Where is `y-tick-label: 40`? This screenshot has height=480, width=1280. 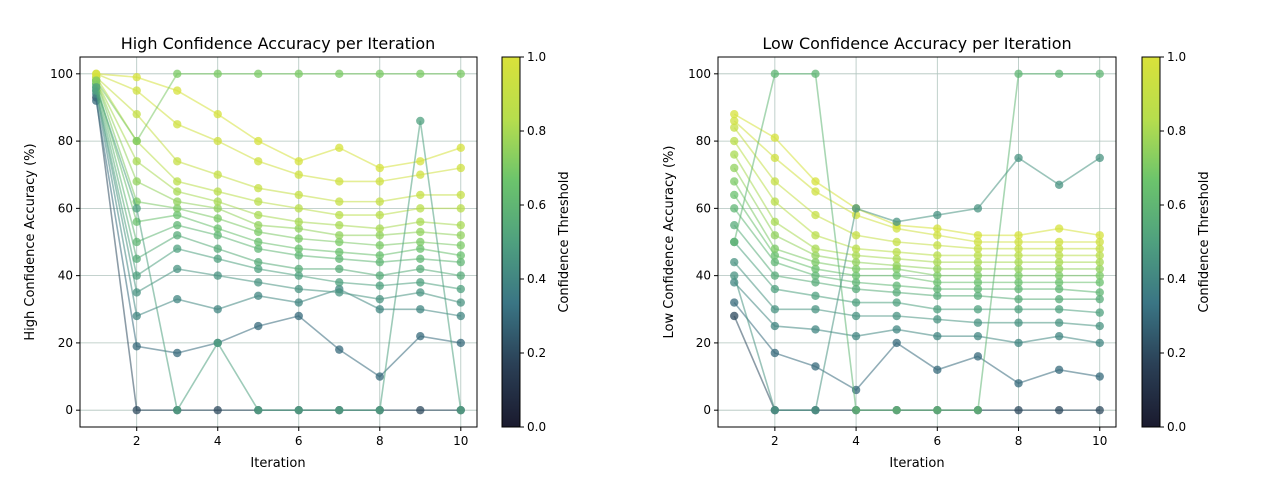 y-tick-label: 40 is located at coordinates (65, 276).